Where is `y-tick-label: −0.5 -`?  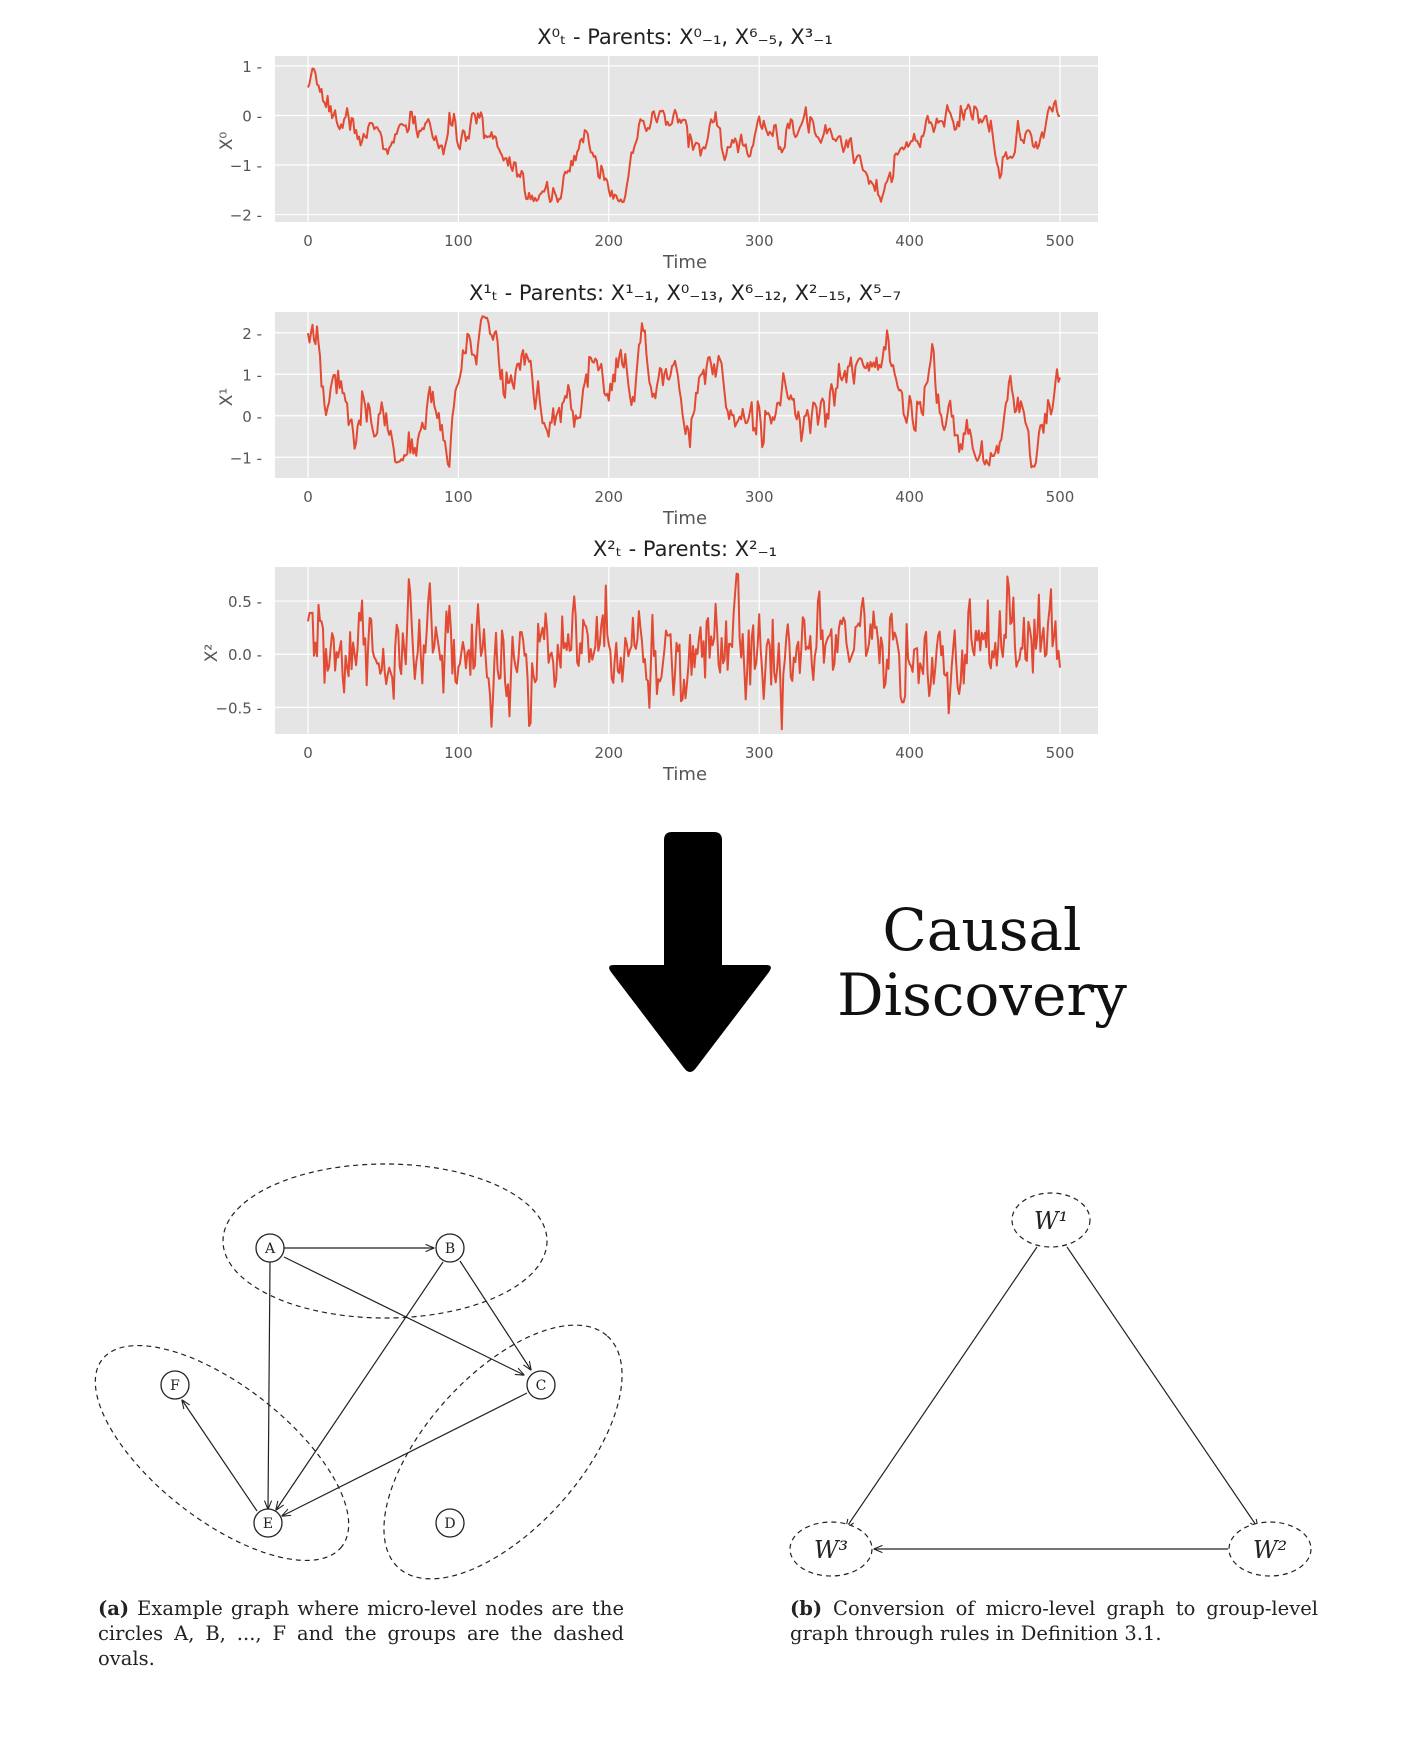 y-tick-label: −0.5 - is located at coordinates (238, 708).